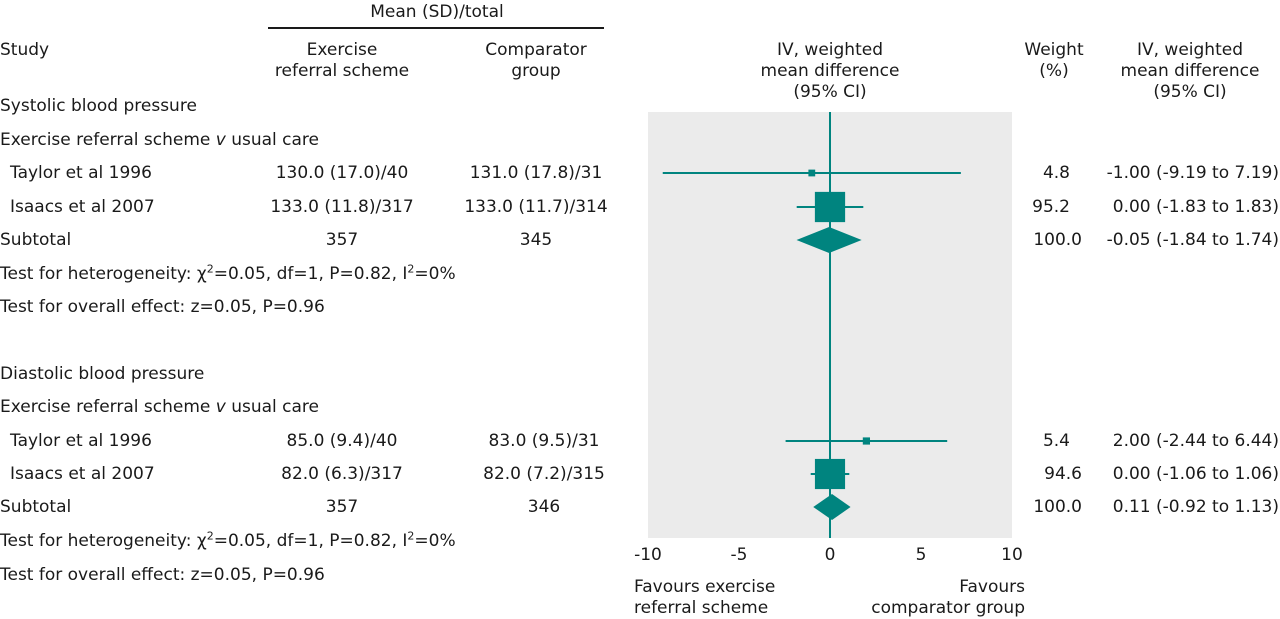  Describe the element at coordinates (1190, 92) in the screenshot. I see `effect-column-header-line3: (95% CI)` at that location.